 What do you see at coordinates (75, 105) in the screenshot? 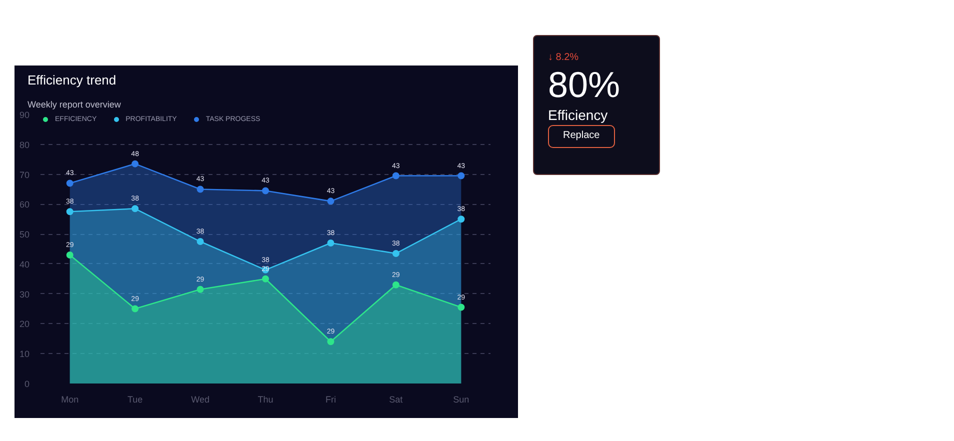
I see `chart-subtitle: Weekly report overview` at bounding box center [75, 105].